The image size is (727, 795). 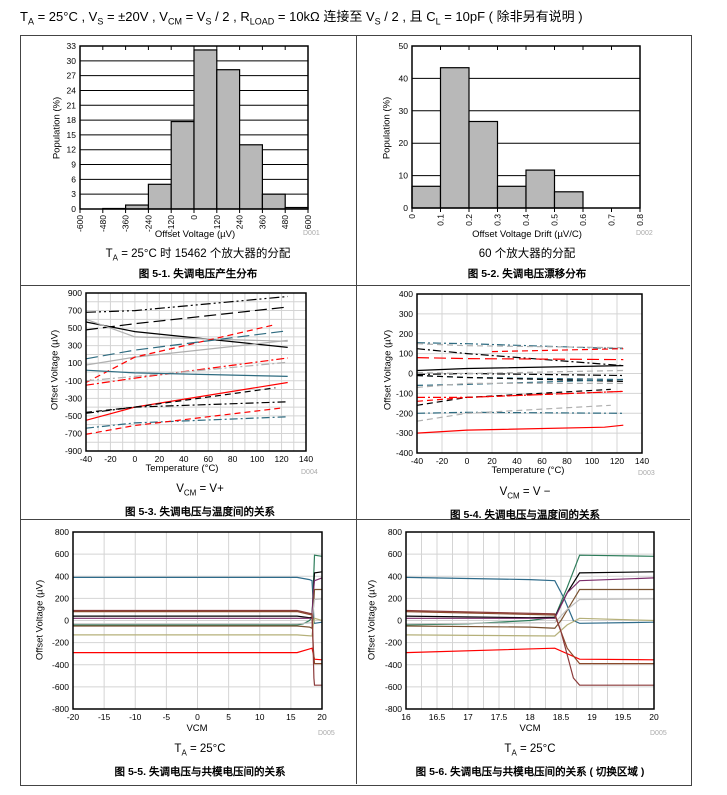 What do you see at coordinates (356, 409) in the screenshot?
I see `column-divider` at bounding box center [356, 409].